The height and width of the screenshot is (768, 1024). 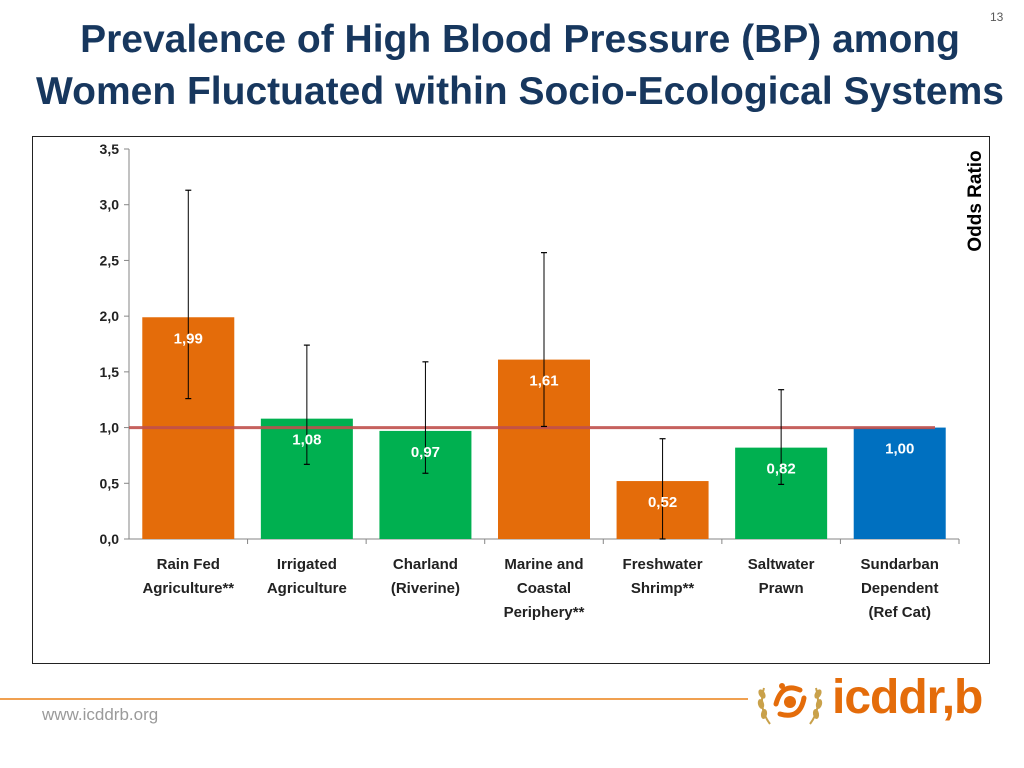 I want to click on x-tick-label: Agriculture**, so click(x=188, y=588).